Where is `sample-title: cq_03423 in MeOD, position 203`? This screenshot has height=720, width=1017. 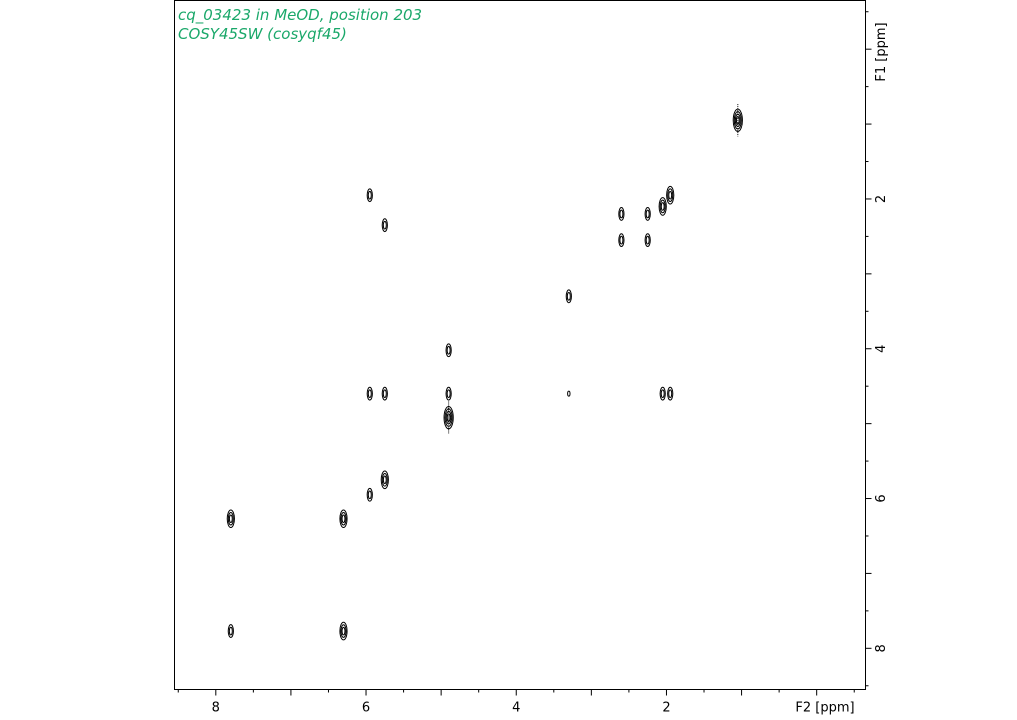 sample-title: cq_03423 in MeOD, position 203 is located at coordinates (300, 15).